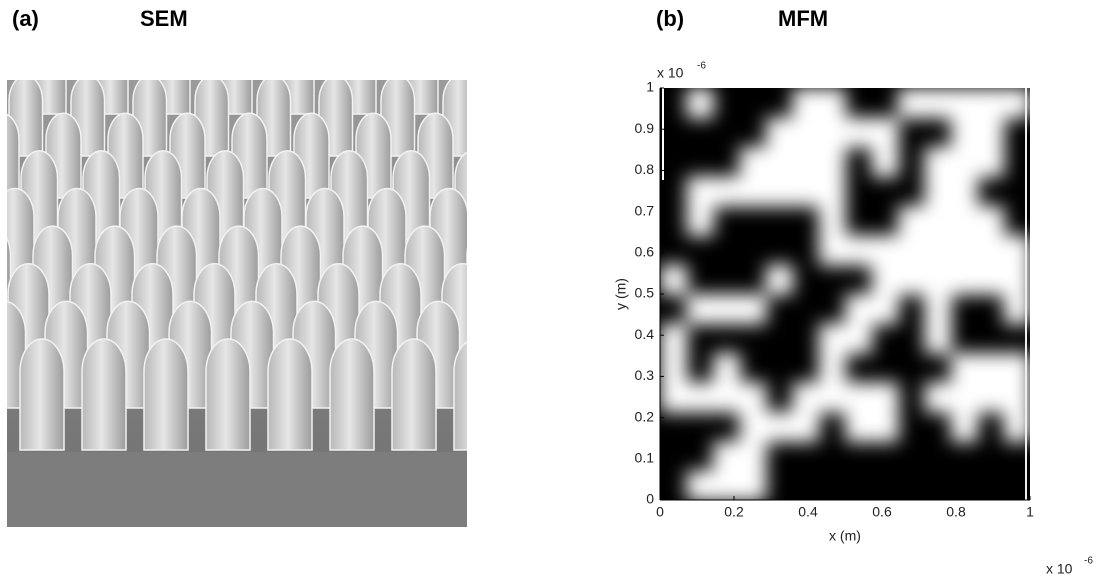 This screenshot has height=585, width=1099. What do you see at coordinates (956, 512) in the screenshot?
I see `x-tick-label: 0.8` at bounding box center [956, 512].